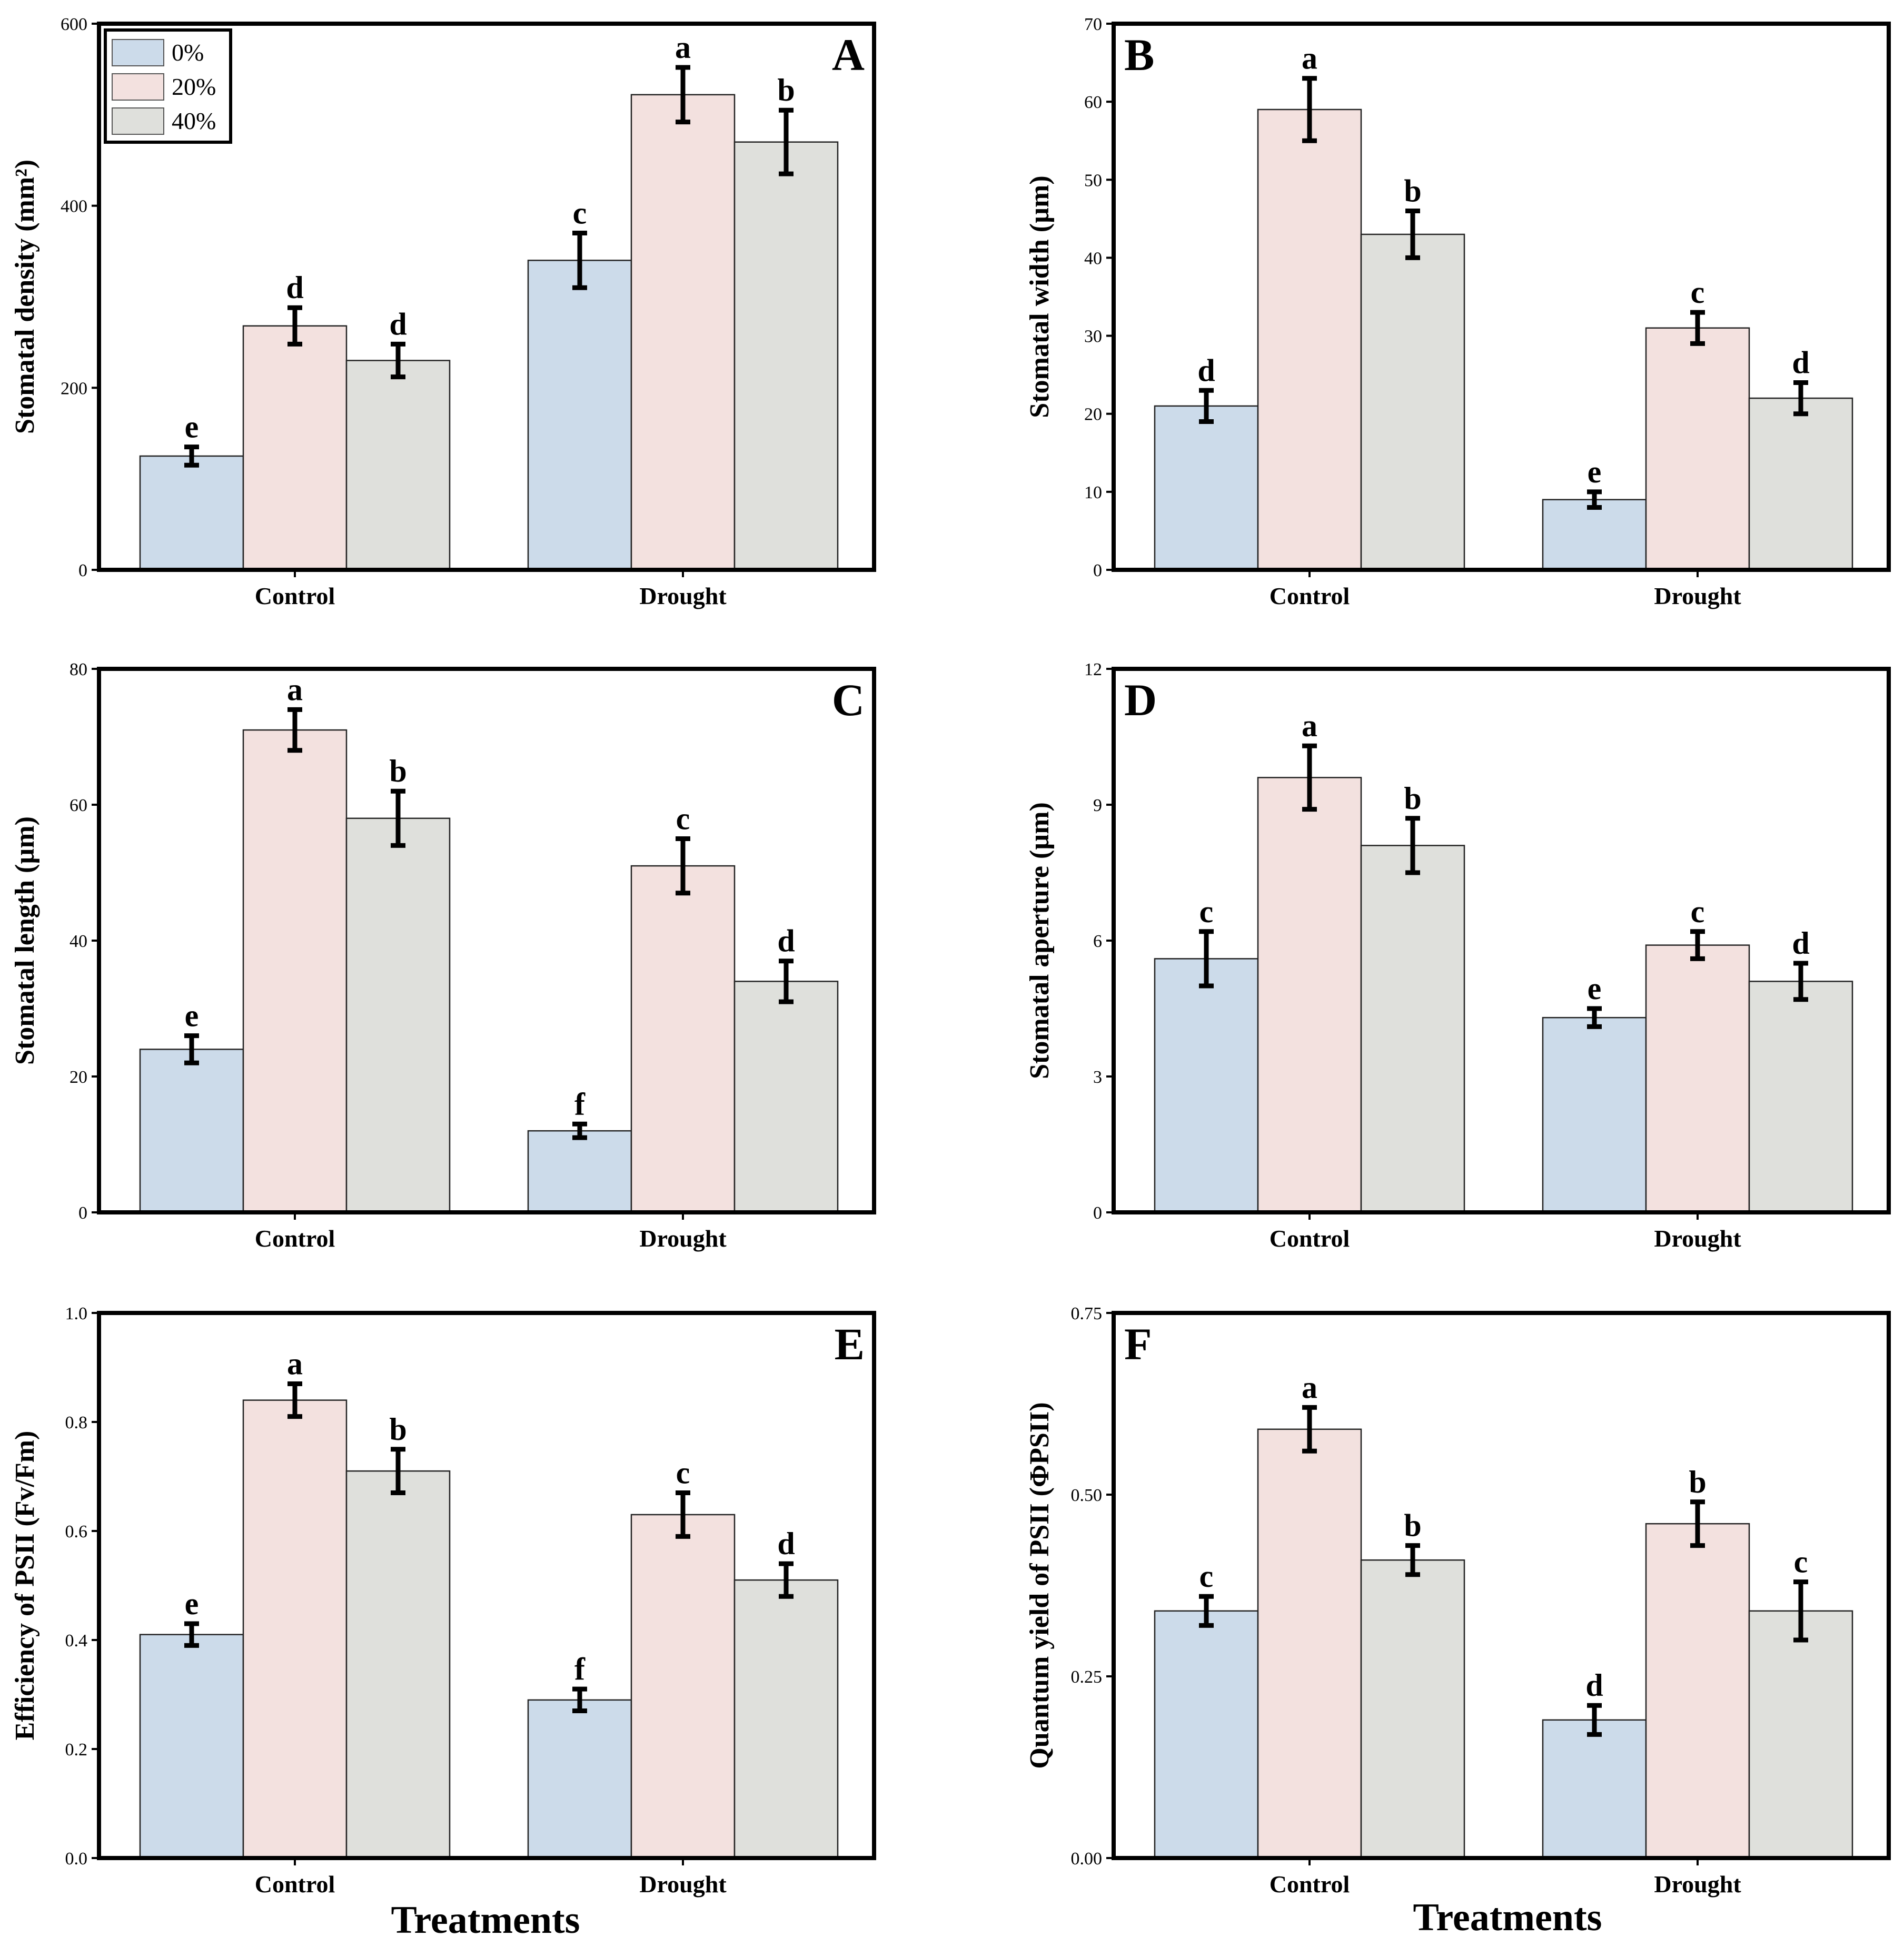 The height and width of the screenshot is (1956, 1904). What do you see at coordinates (74, 388) in the screenshot?
I see `y-tick-label: 200` at bounding box center [74, 388].